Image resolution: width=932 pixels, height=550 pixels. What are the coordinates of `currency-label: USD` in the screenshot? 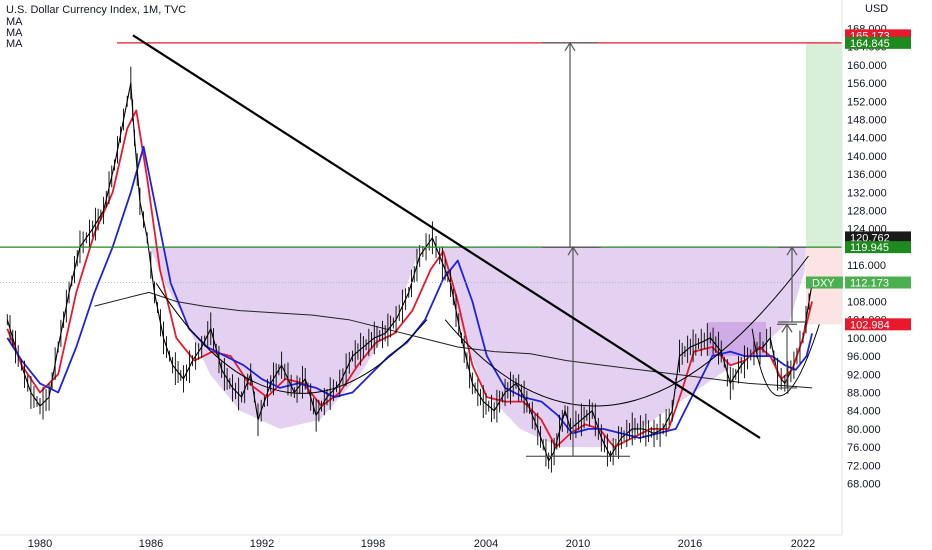 It's located at (876, 9).